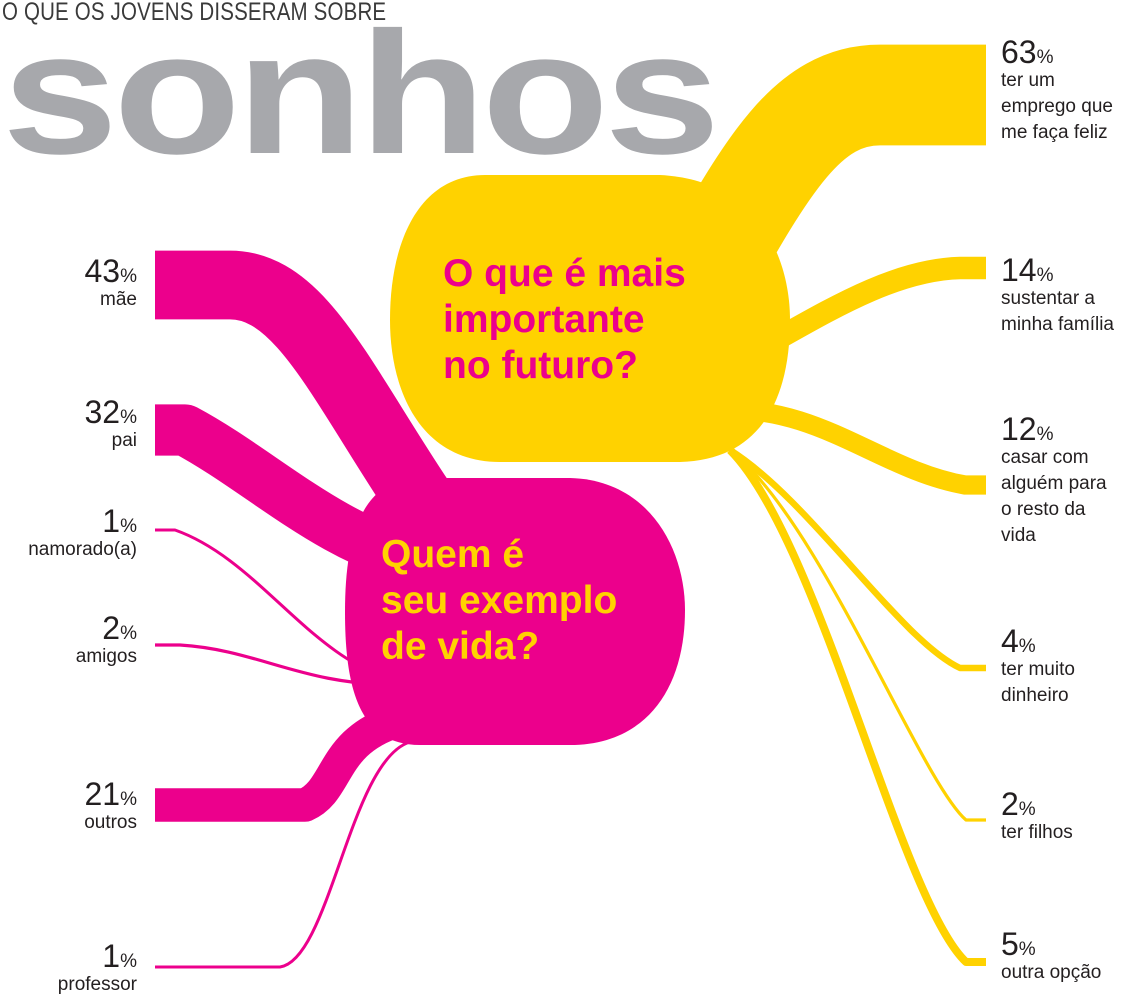 Image resolution: width=1136 pixels, height=1001 pixels. I want to click on percent-number: 12, so click(1019, 429).